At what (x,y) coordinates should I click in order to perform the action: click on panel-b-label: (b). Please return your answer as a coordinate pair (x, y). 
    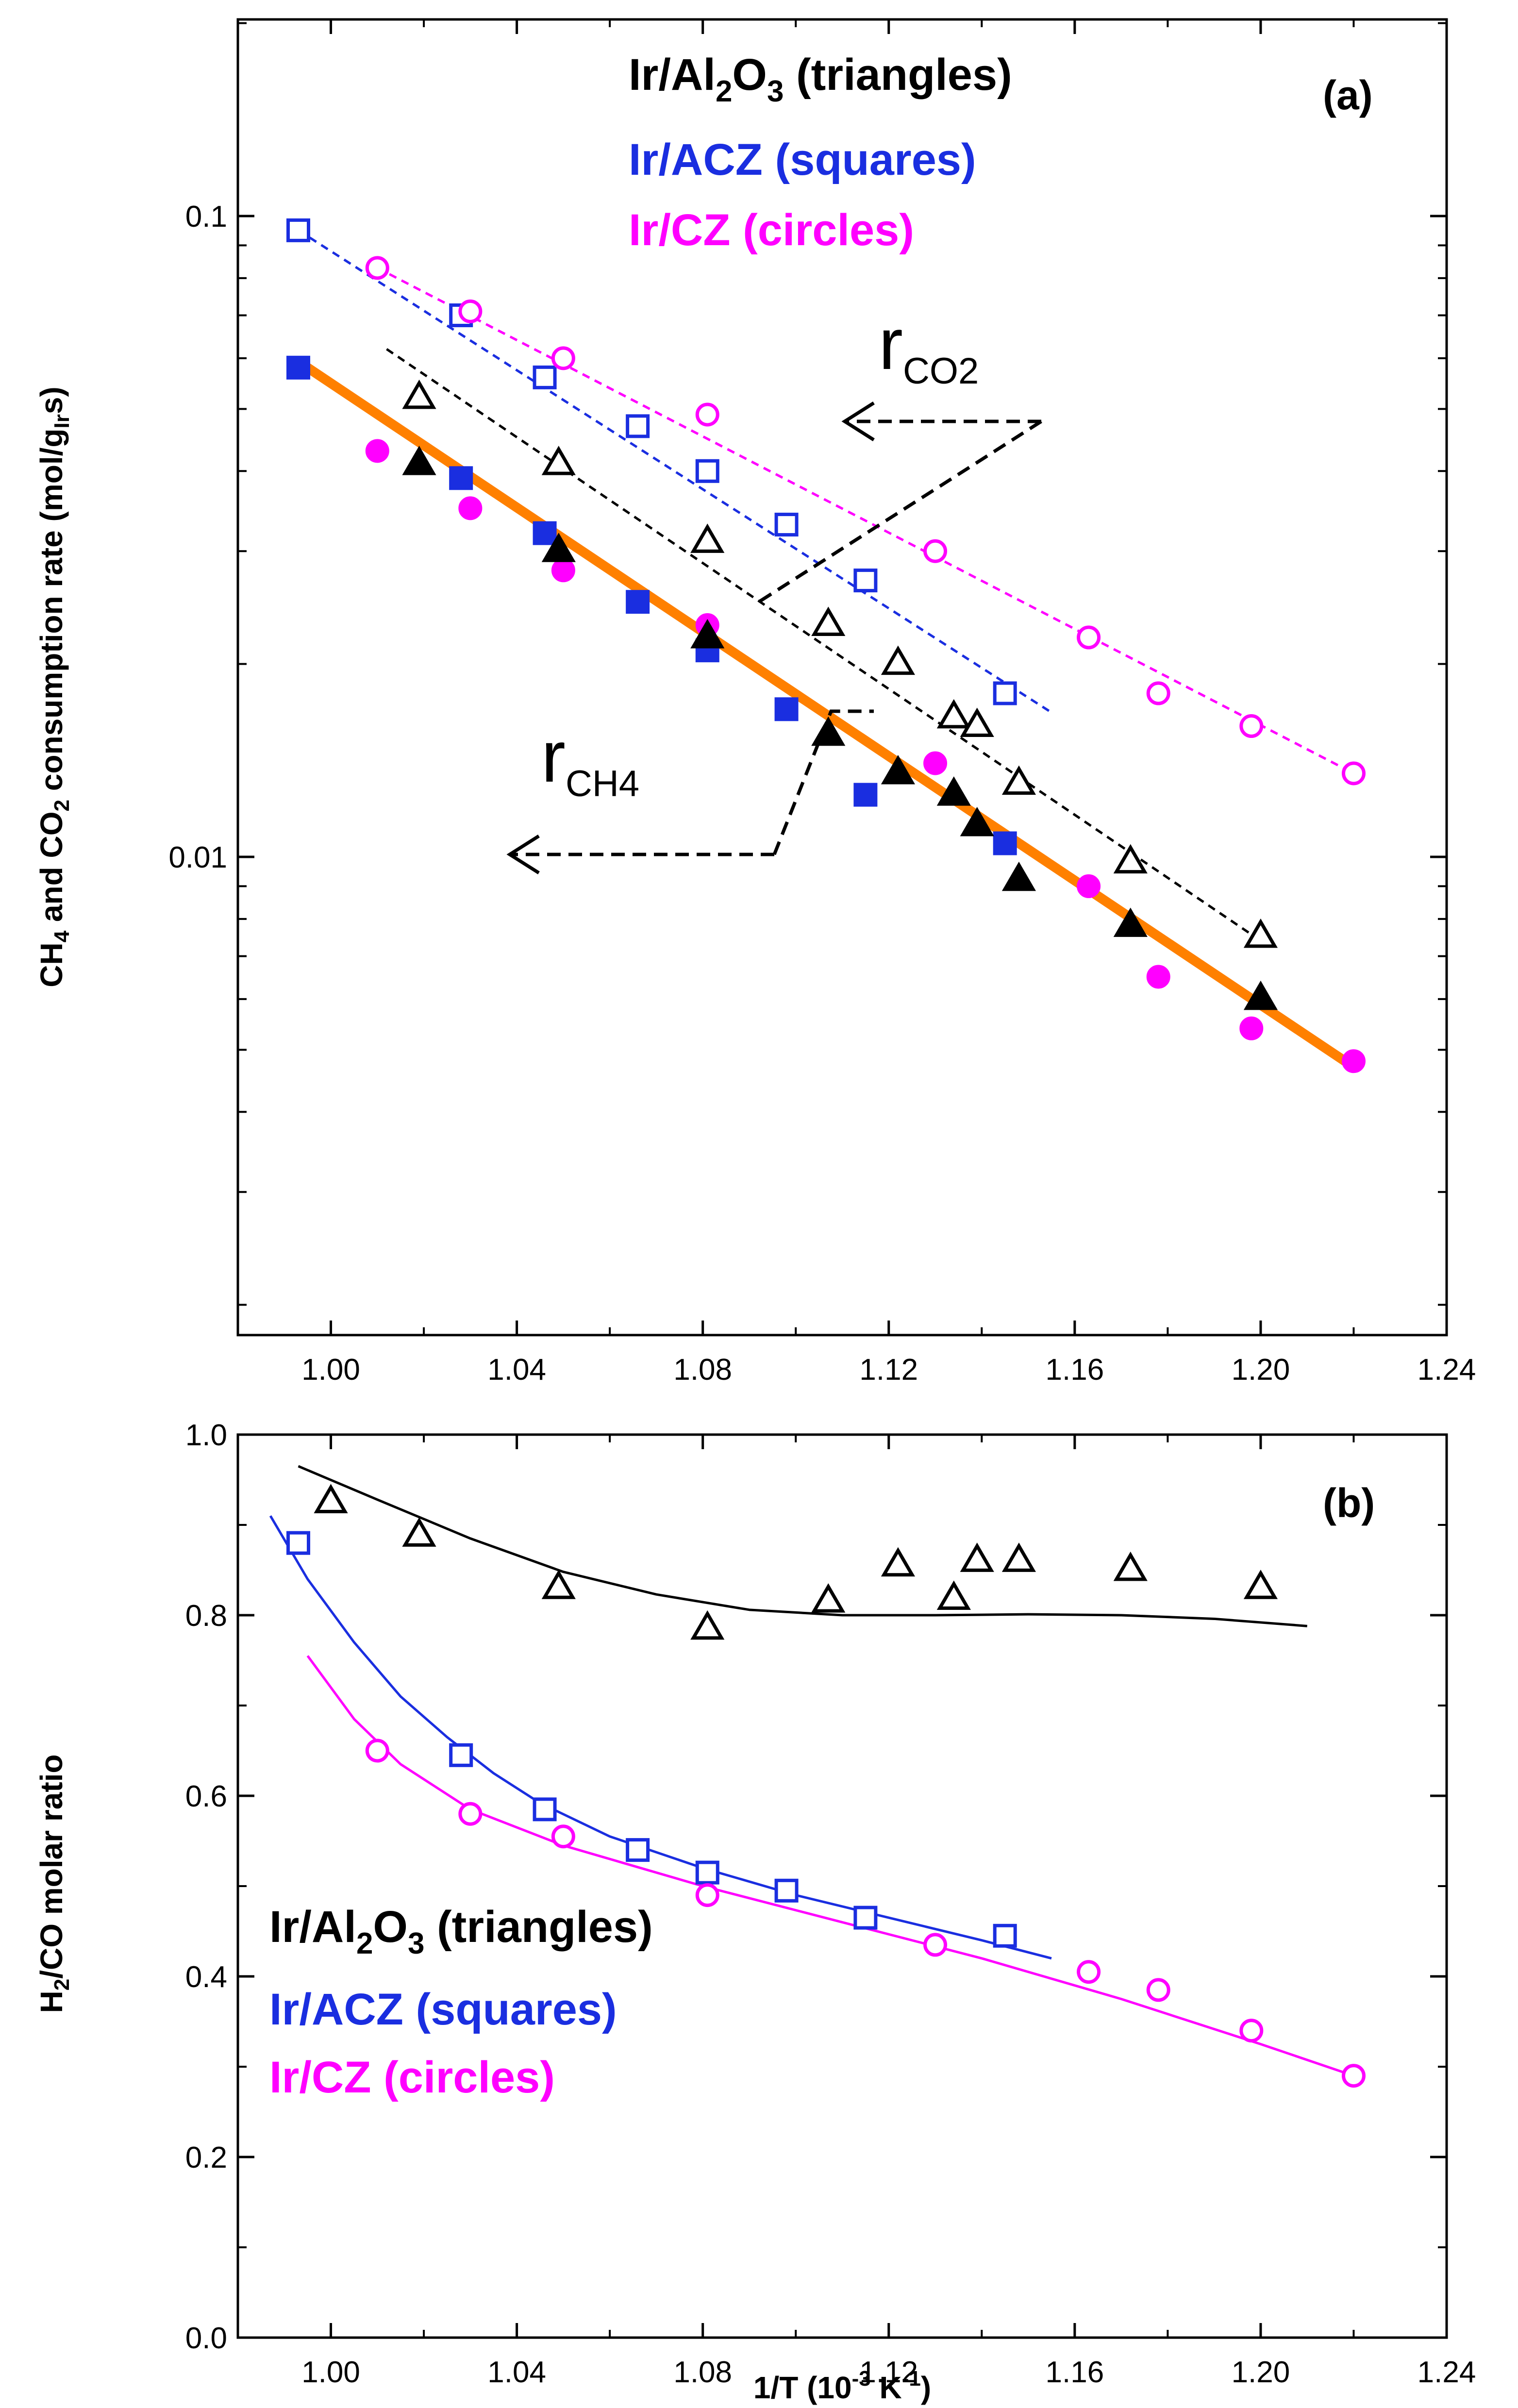
    Looking at the image, I should click on (1349, 1503).